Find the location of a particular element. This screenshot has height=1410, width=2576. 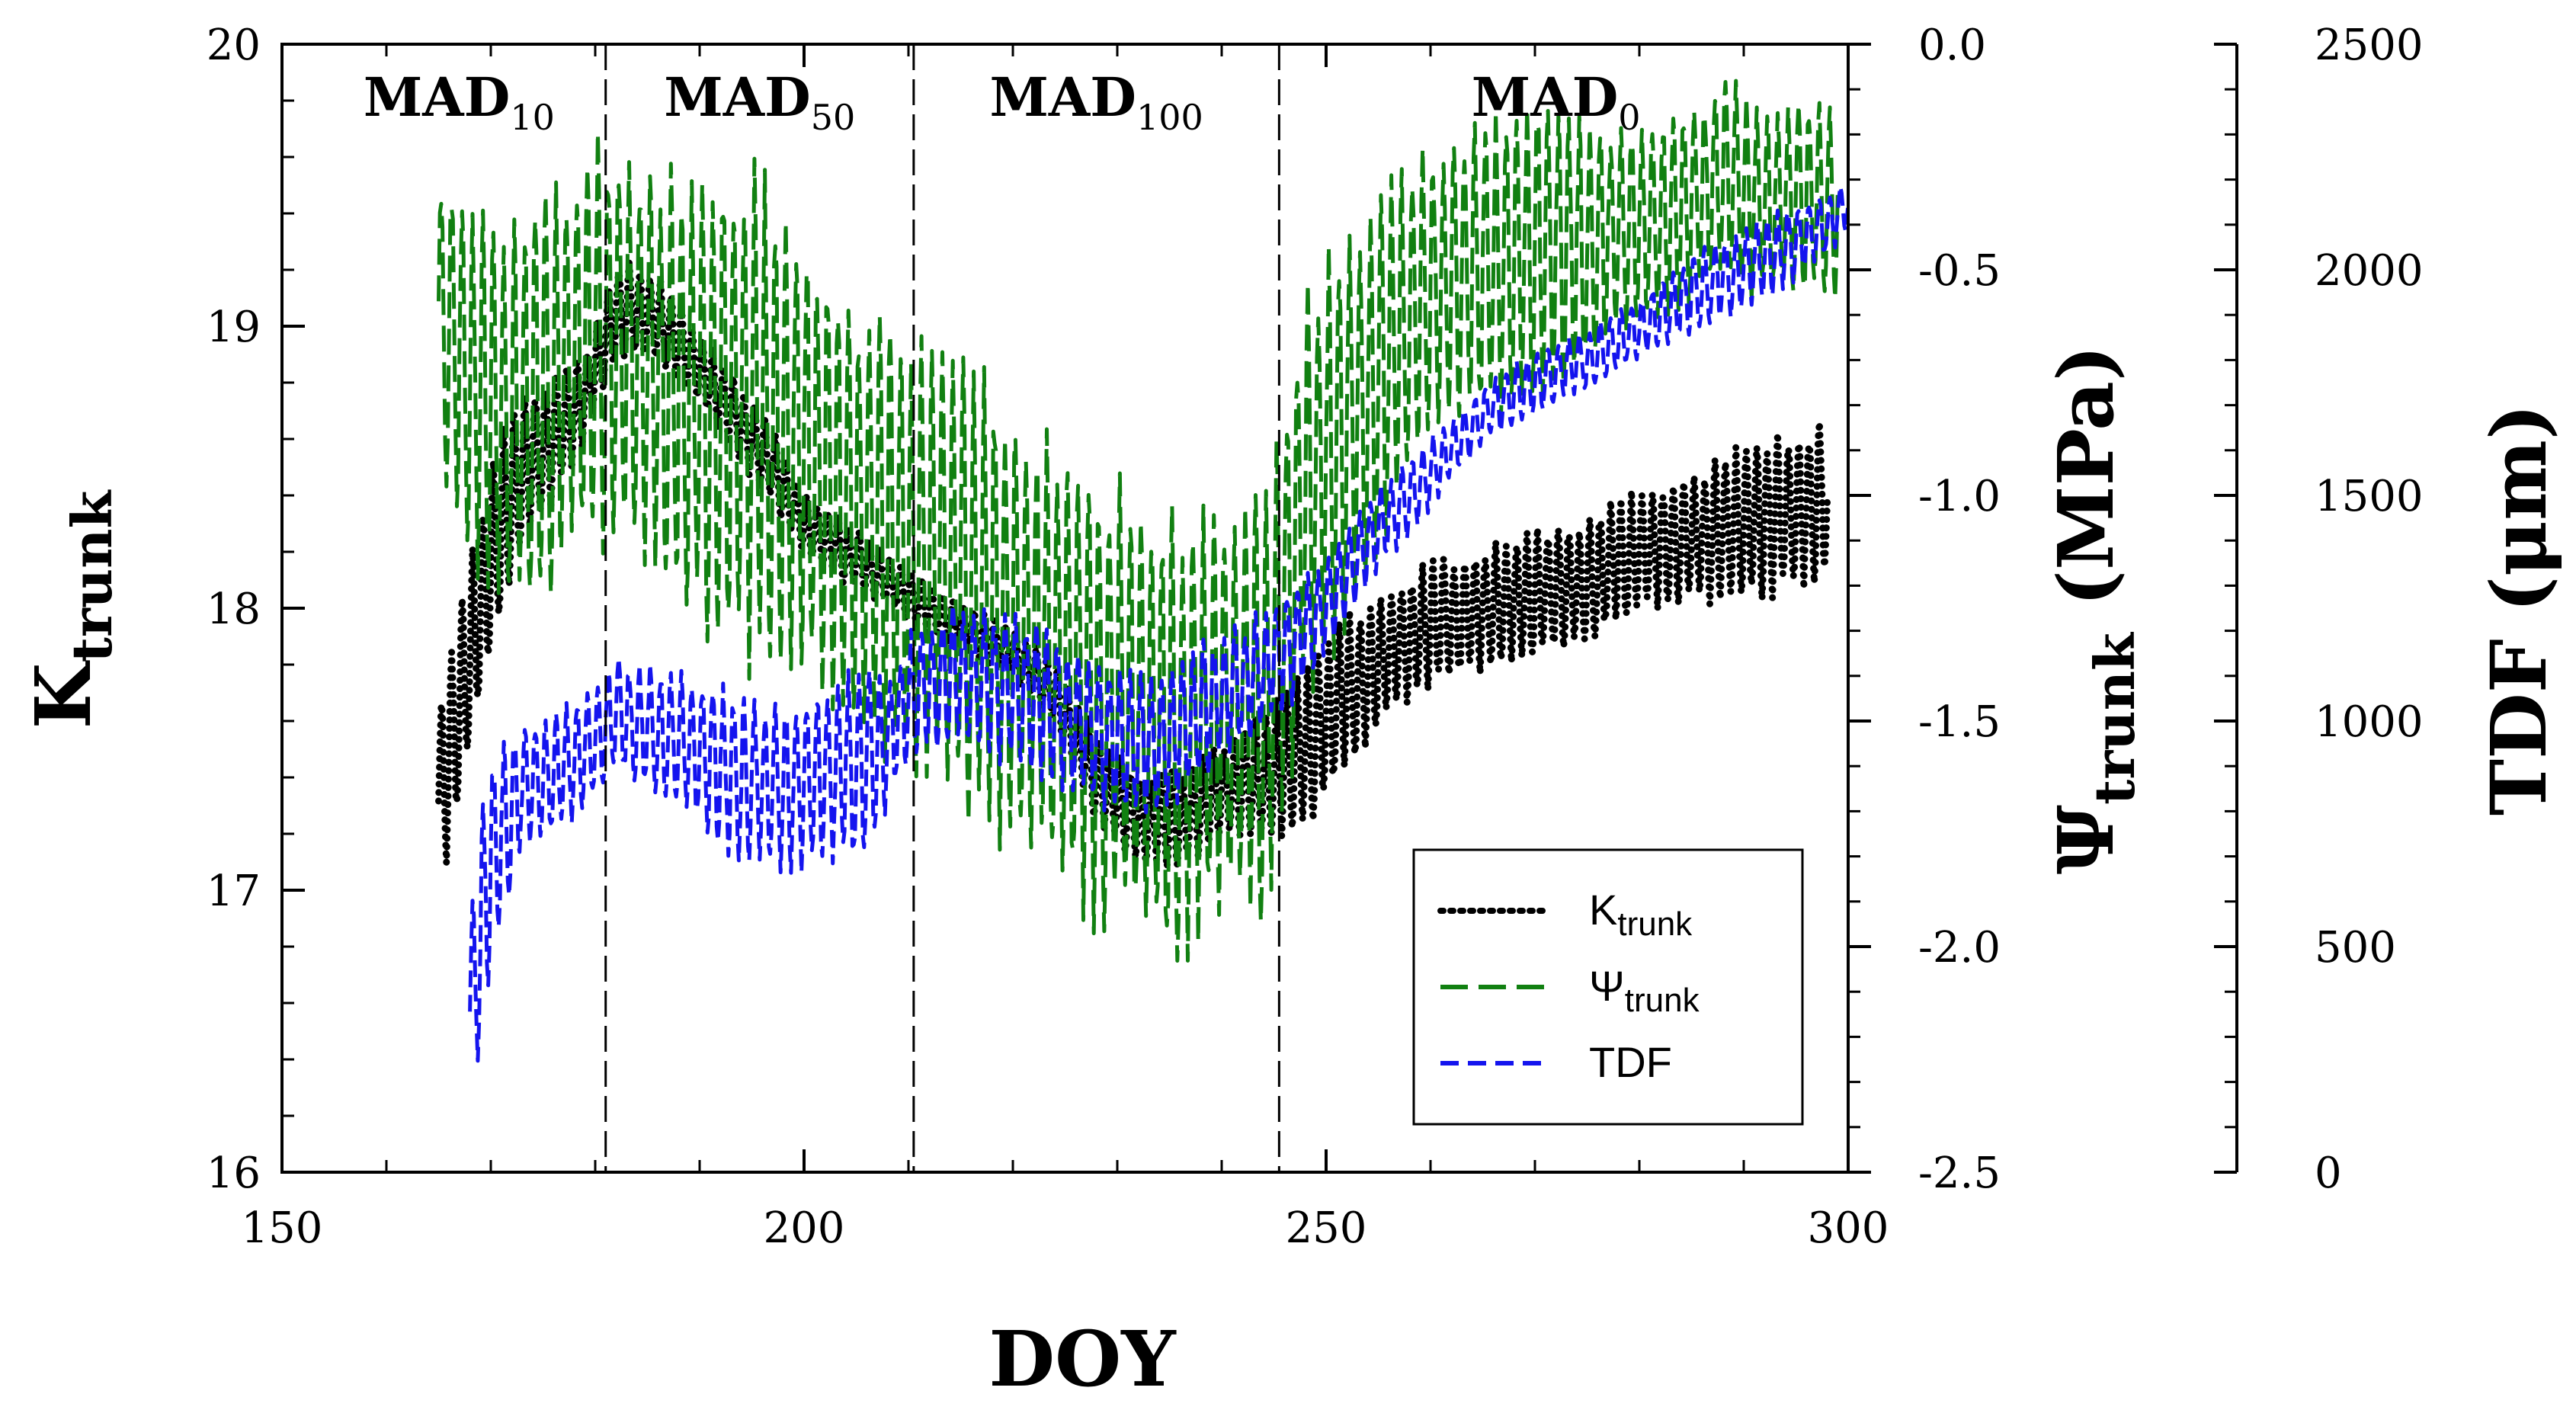

right2-tick-label: 1500 is located at coordinates (2369, 496).